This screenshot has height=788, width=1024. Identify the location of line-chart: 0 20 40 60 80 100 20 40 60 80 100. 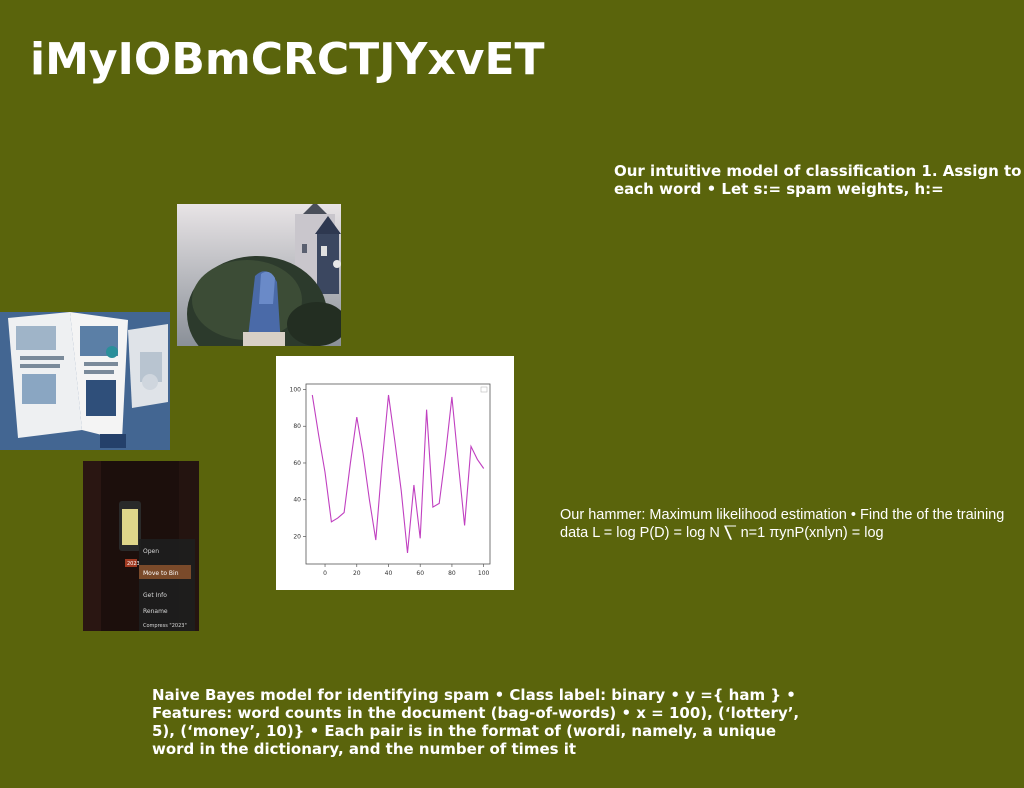
(395, 473).